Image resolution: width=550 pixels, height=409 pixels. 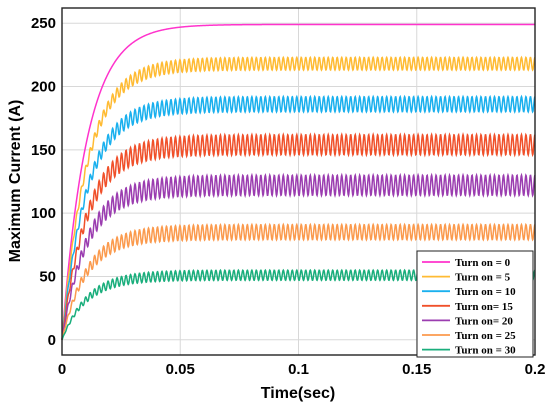 I want to click on x-tick-label: 0.15, so click(x=416, y=369).